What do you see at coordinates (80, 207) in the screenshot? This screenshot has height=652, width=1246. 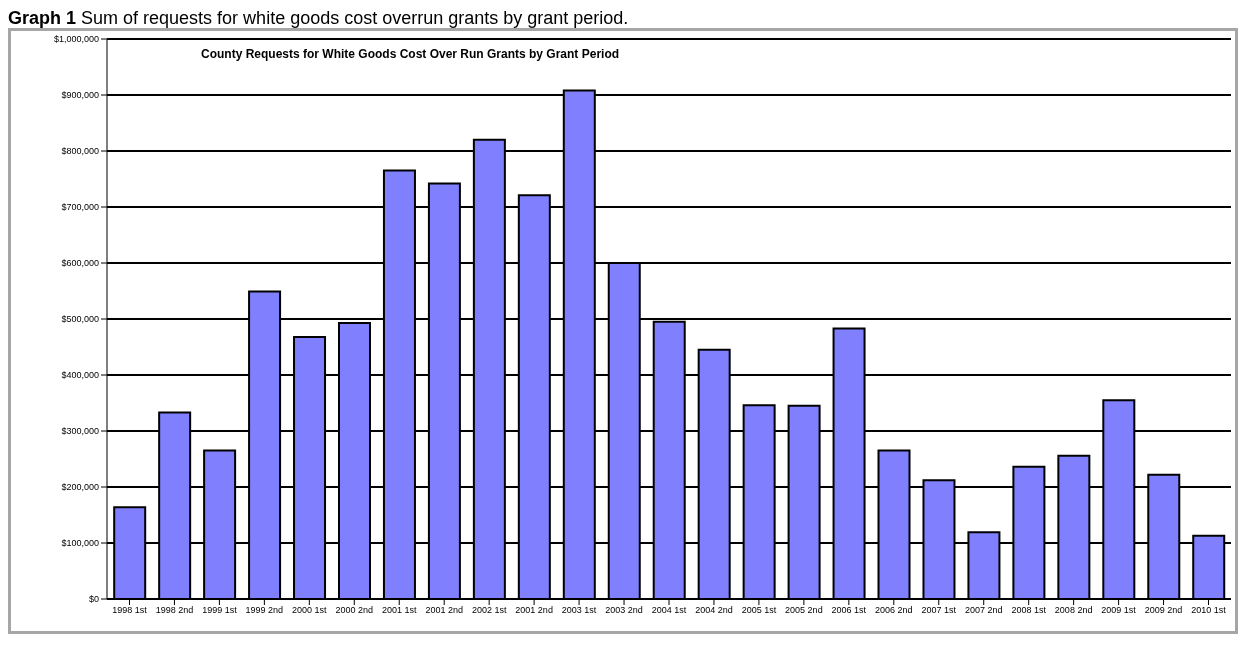 I see `y-tick-label: $700,000` at bounding box center [80, 207].